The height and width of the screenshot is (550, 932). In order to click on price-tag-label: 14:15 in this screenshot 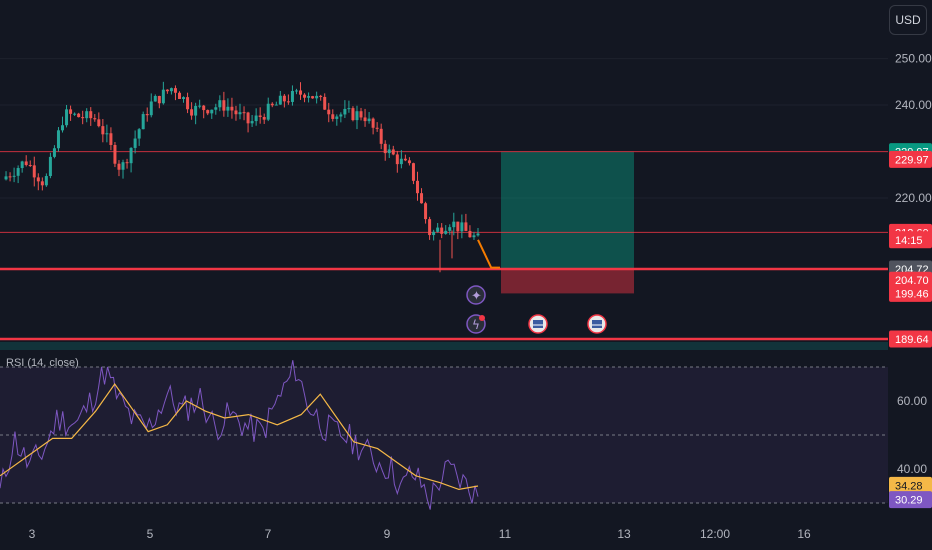, I will do `click(909, 241)`.